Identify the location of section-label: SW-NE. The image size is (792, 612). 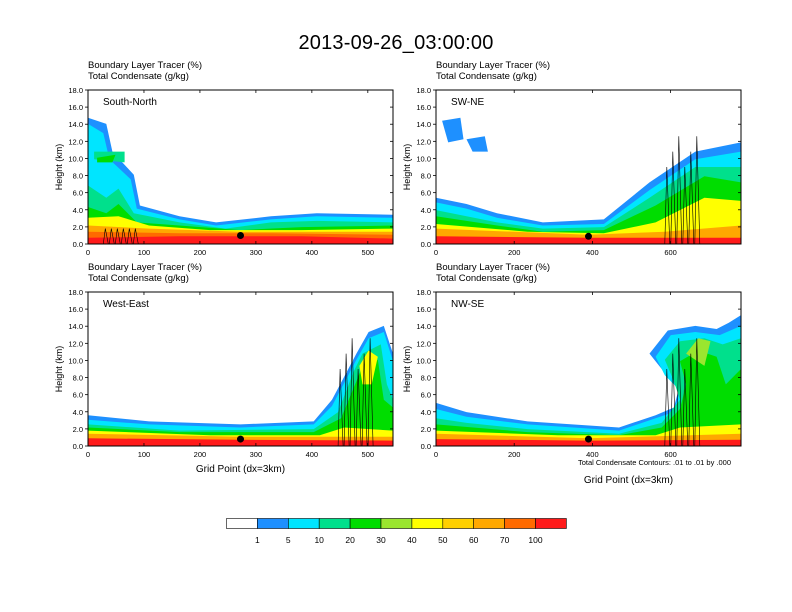
(467, 102).